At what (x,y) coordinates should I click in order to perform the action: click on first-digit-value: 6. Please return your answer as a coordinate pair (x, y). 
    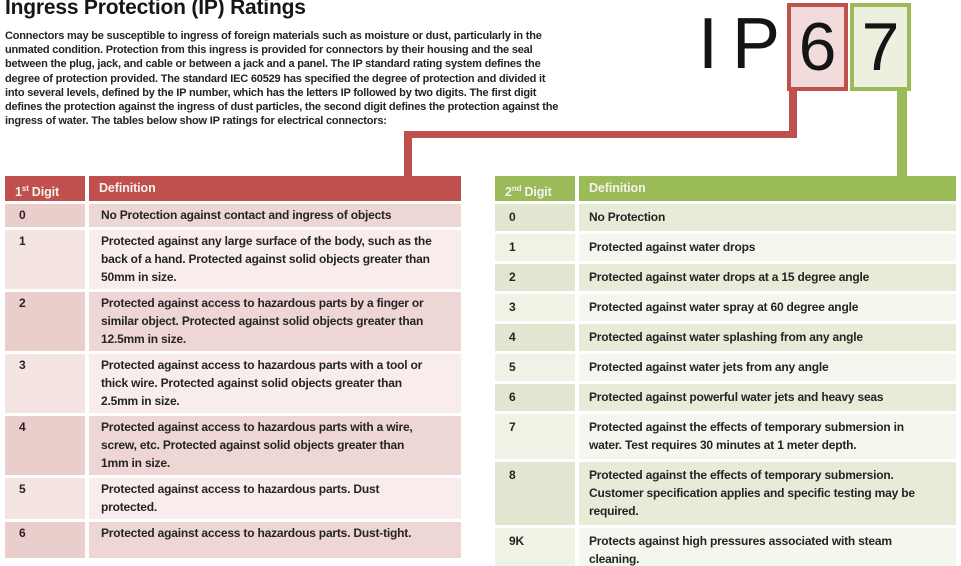
    Looking at the image, I should click on (817, 47).